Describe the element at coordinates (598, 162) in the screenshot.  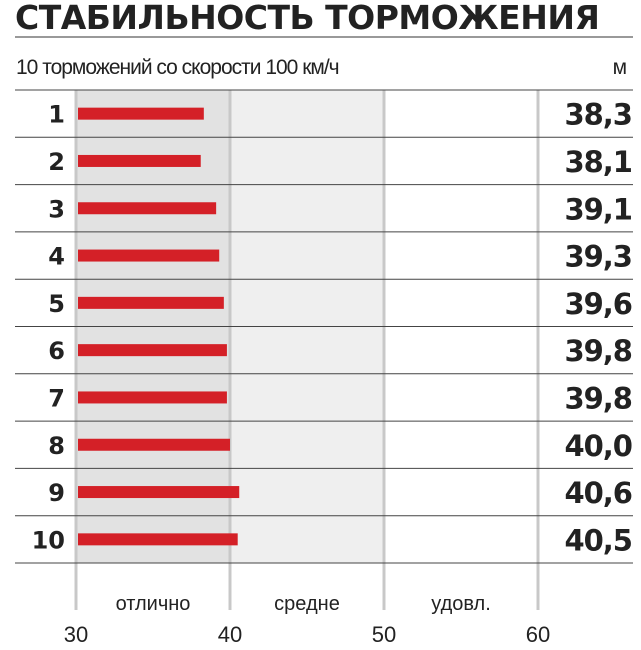
I see `value-label: 38,1` at that location.